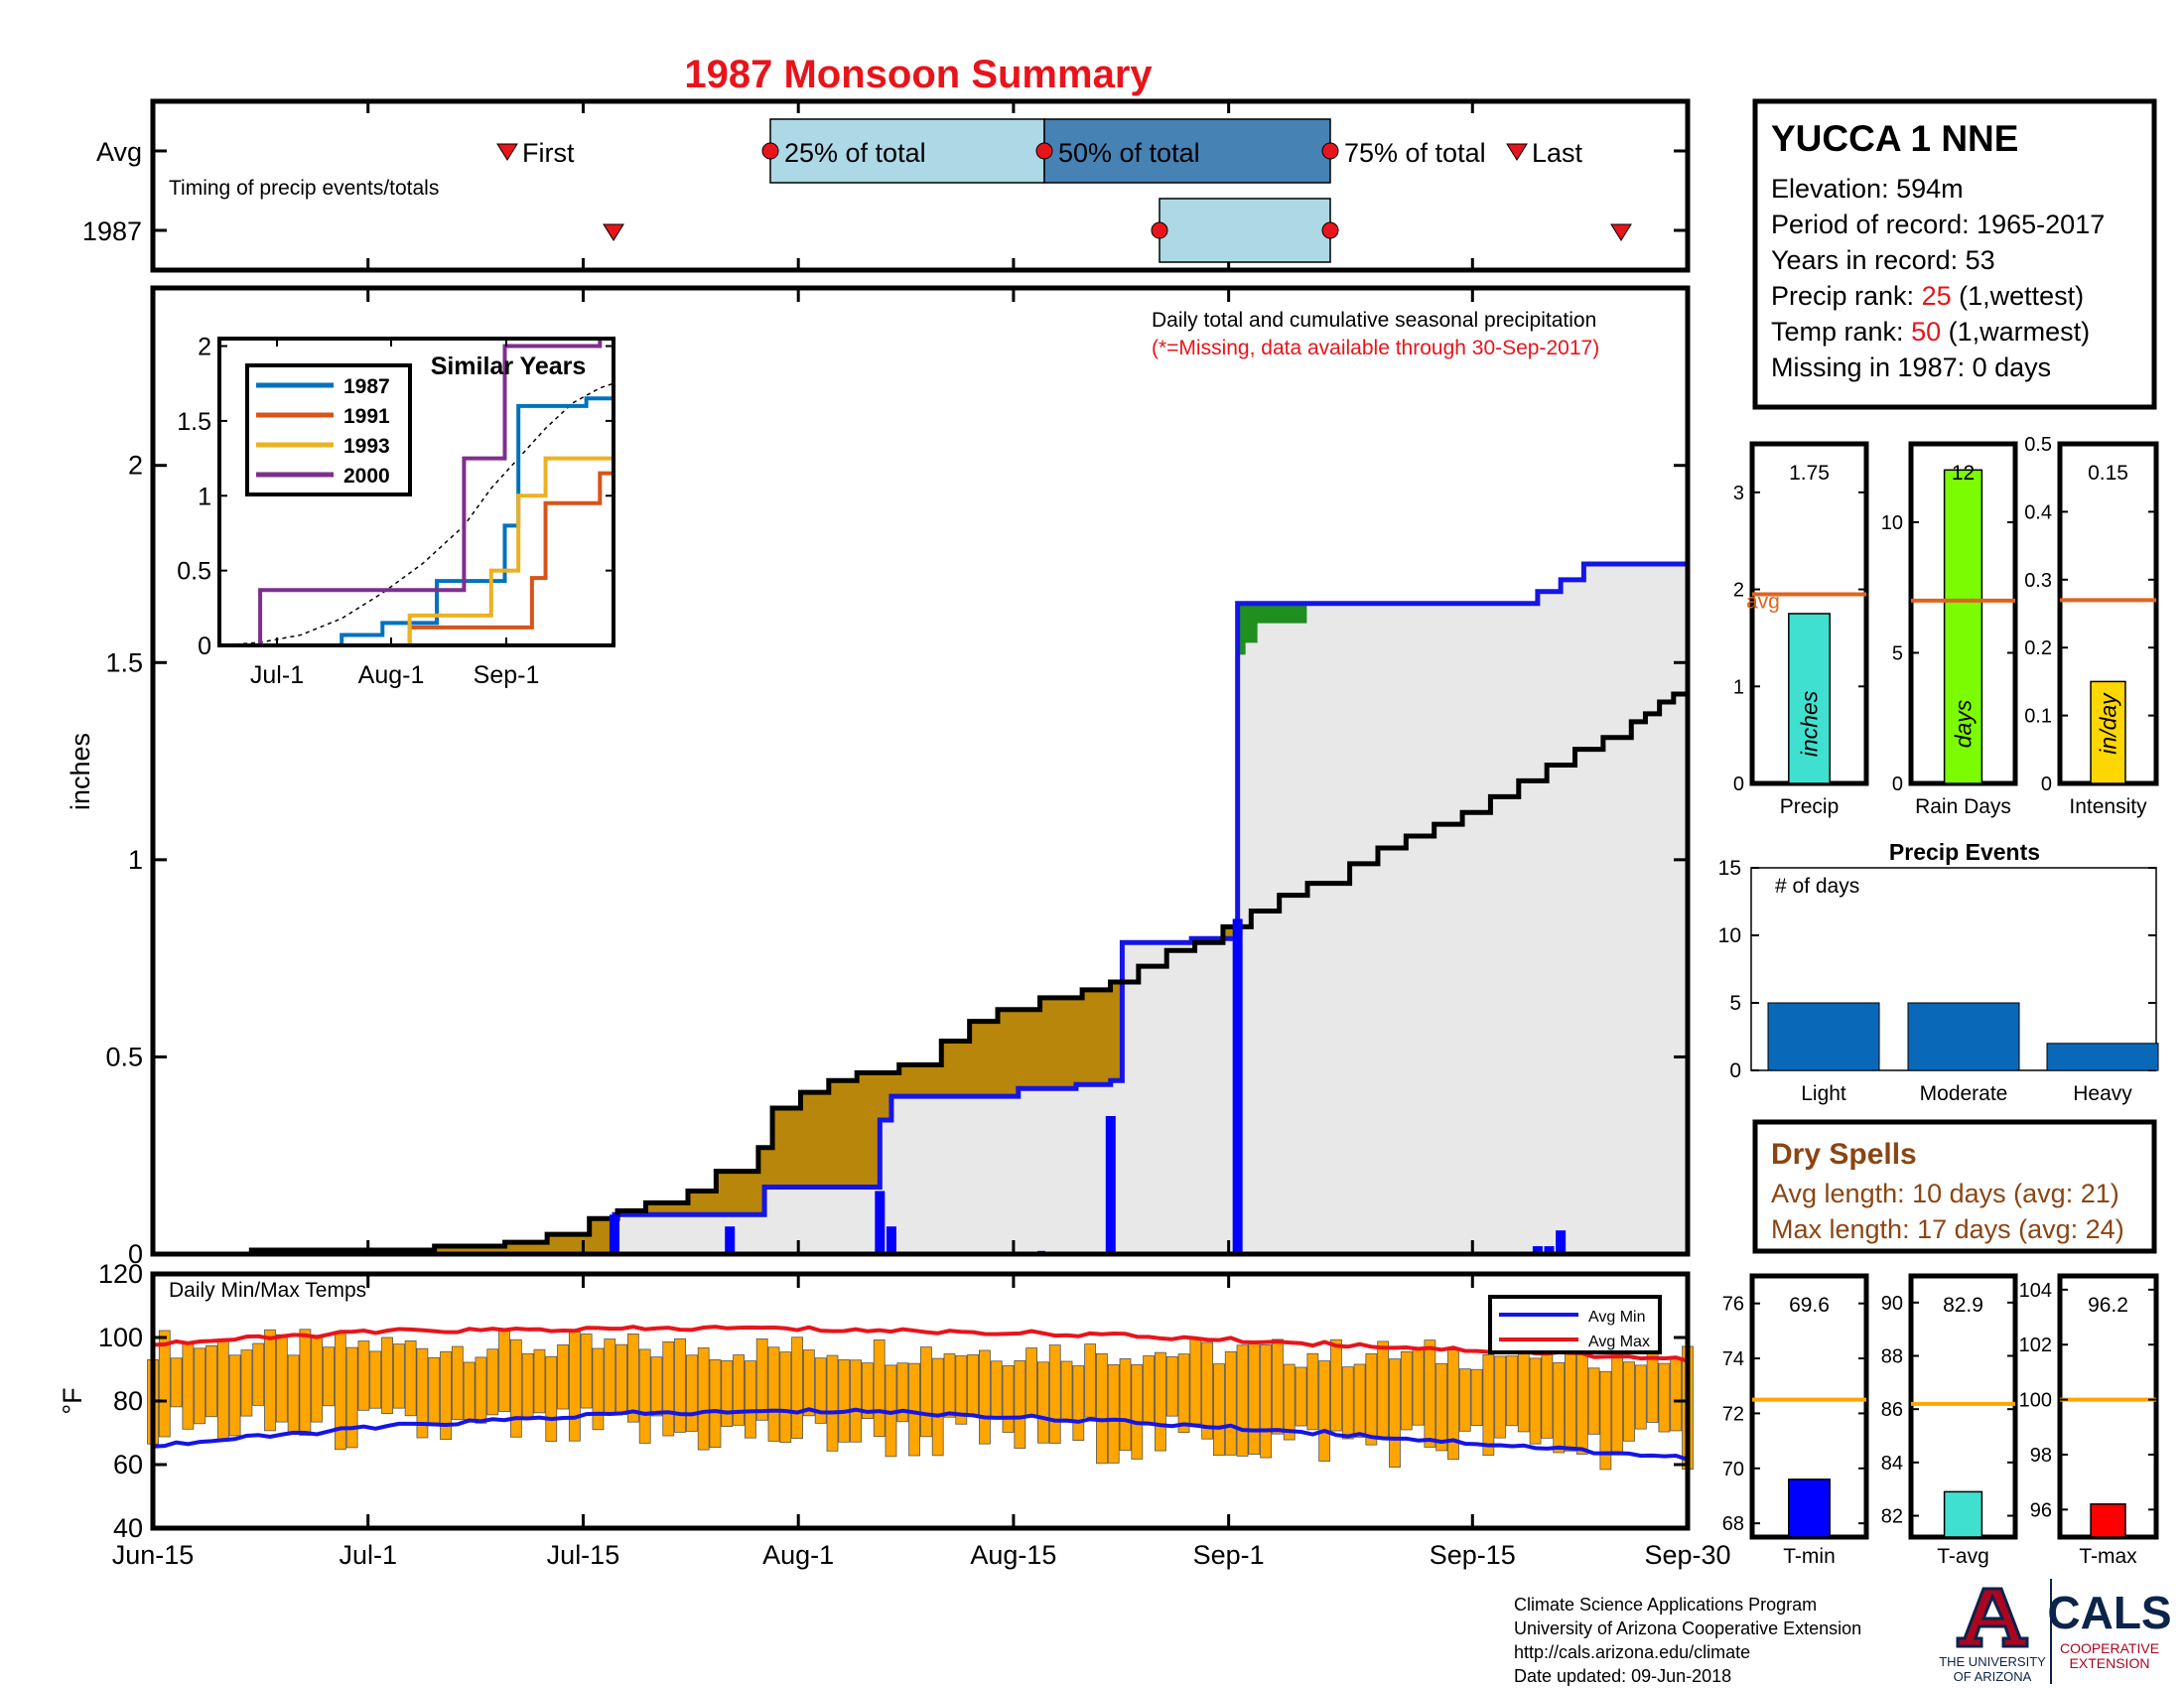  I want to click on events-tick-label: 10, so click(1729, 935).